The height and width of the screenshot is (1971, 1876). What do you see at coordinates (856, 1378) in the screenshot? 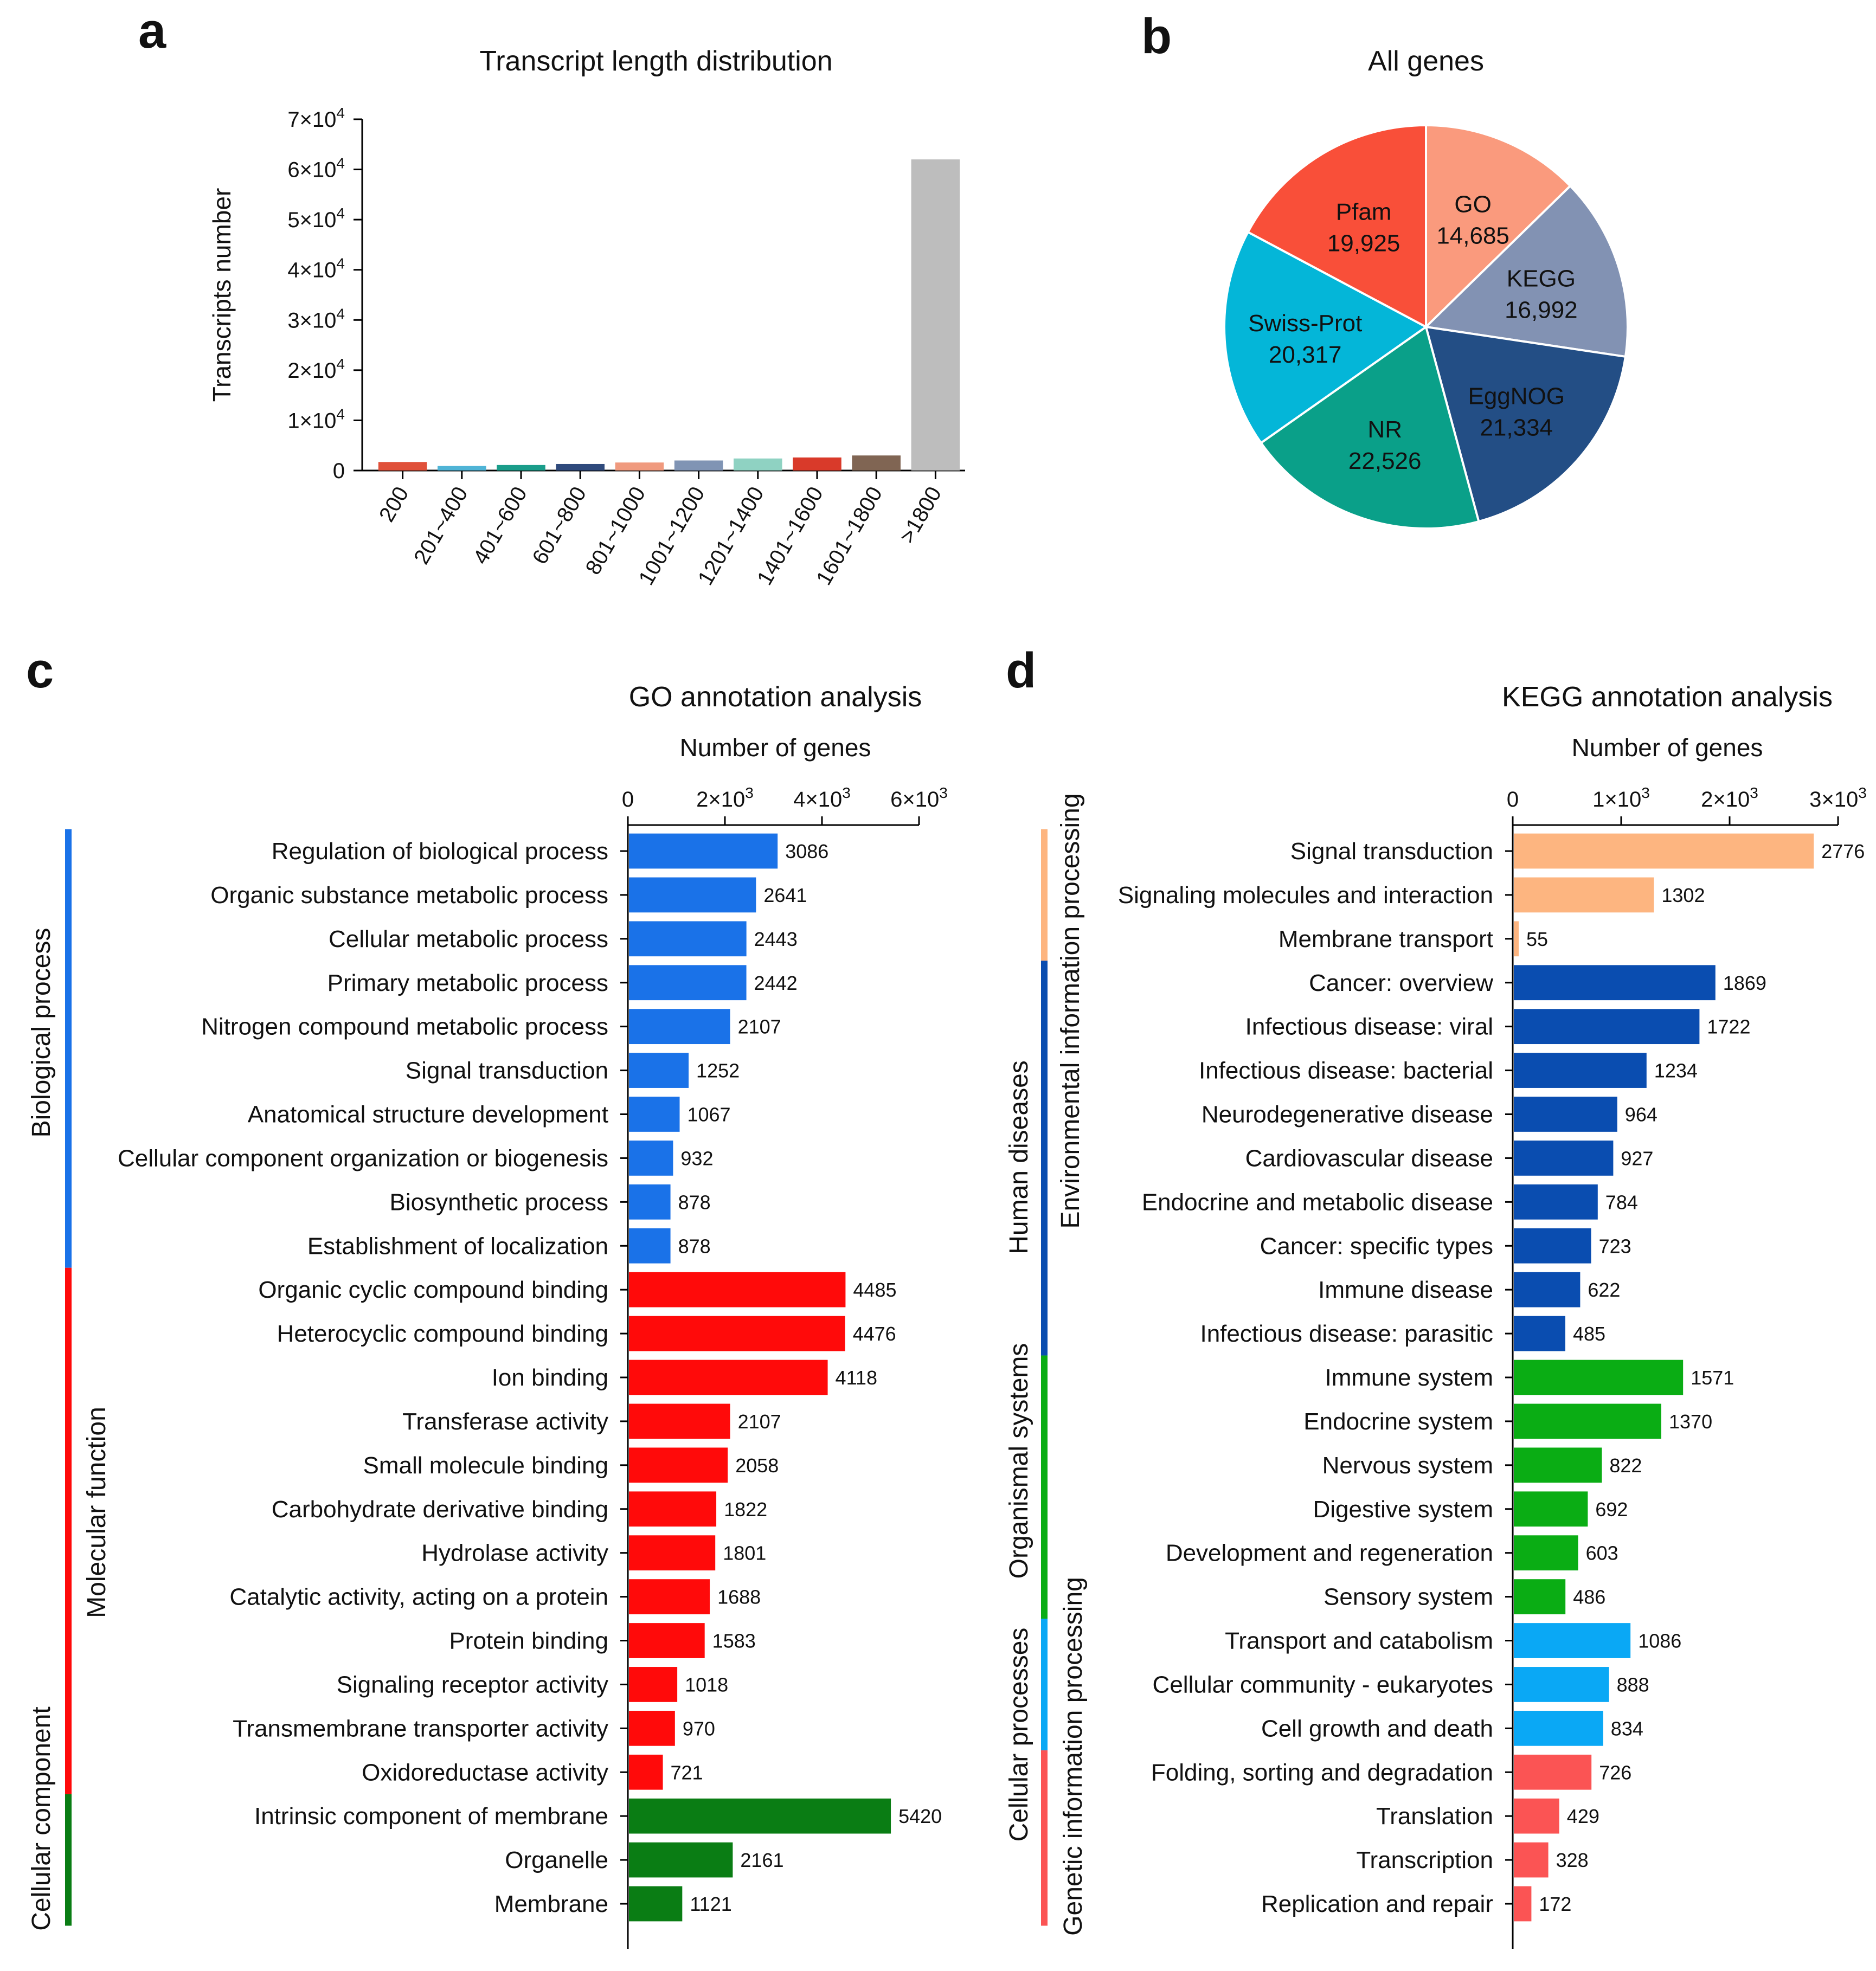
I see `chart-c-value-ion-binding: 4118` at bounding box center [856, 1378].